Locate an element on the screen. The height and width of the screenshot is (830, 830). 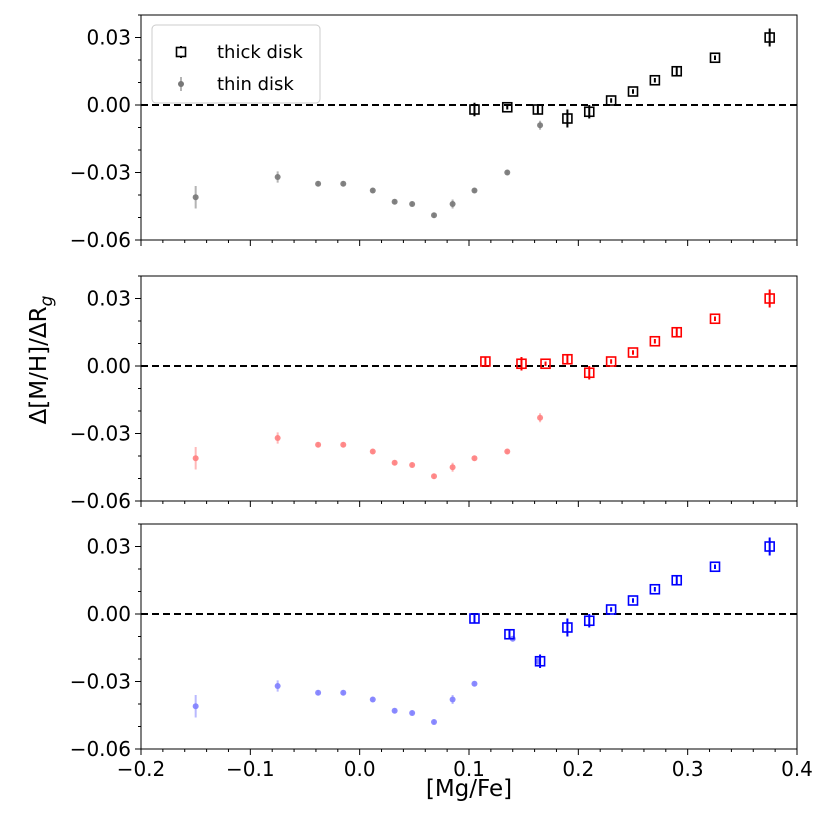
x-tick-label: 0.3 is located at coordinates (688, 769).